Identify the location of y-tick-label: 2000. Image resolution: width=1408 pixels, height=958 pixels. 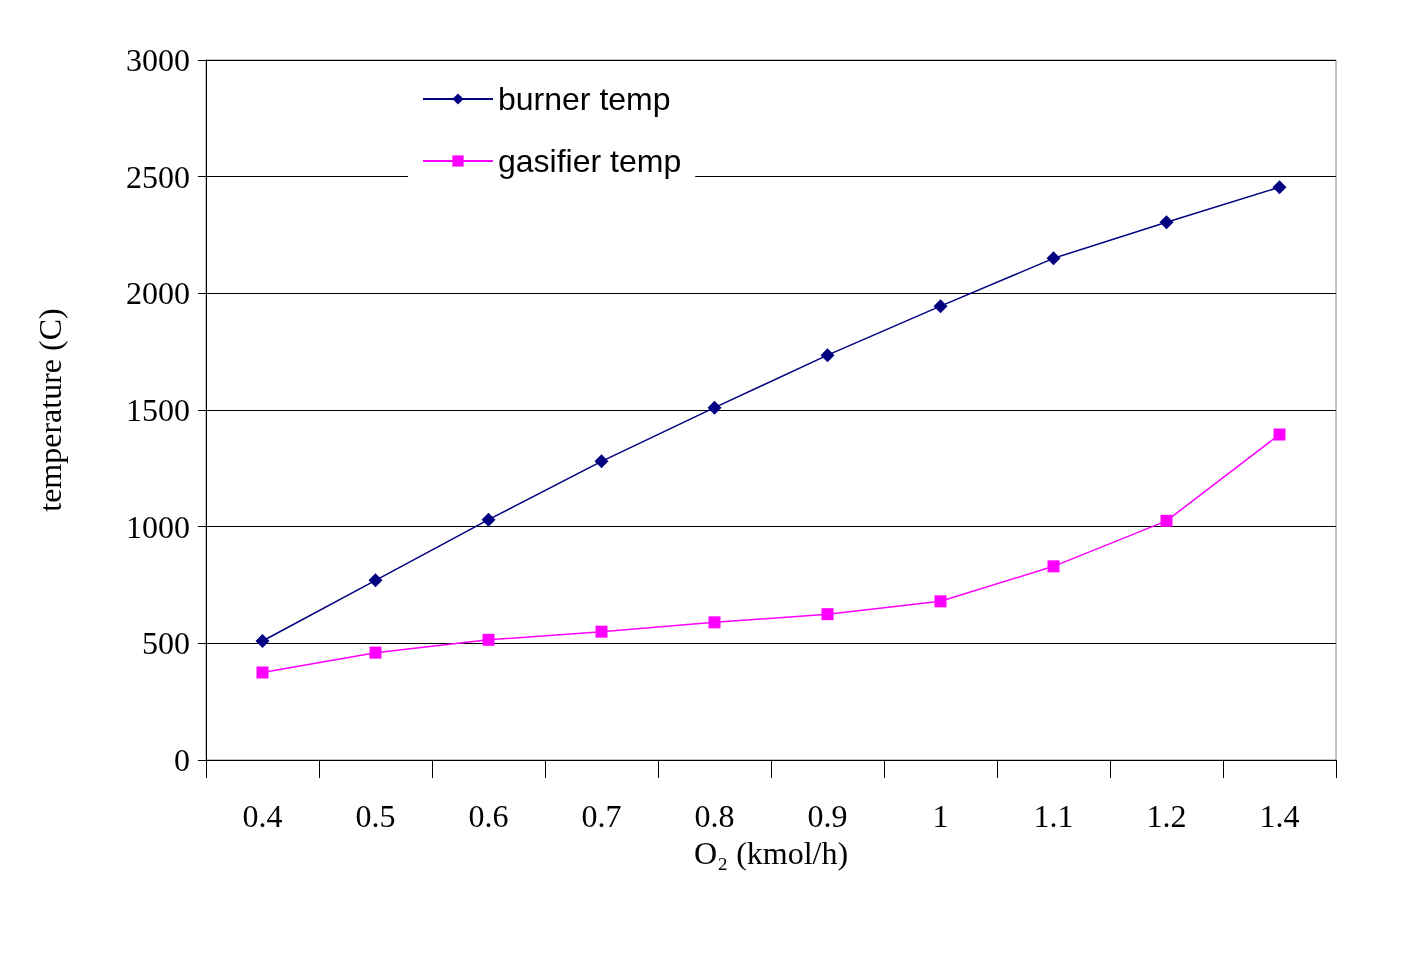
(158, 293).